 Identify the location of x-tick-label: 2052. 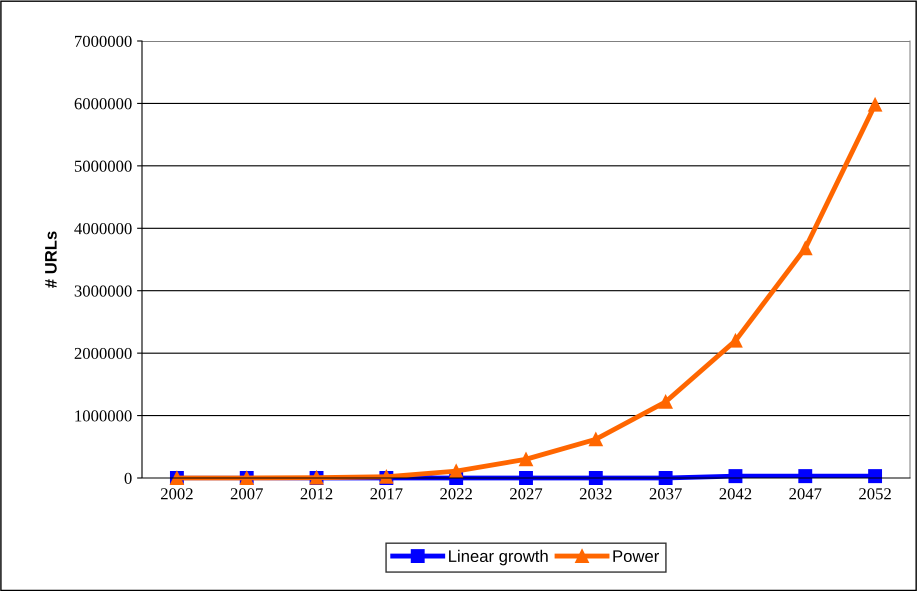
(875, 494).